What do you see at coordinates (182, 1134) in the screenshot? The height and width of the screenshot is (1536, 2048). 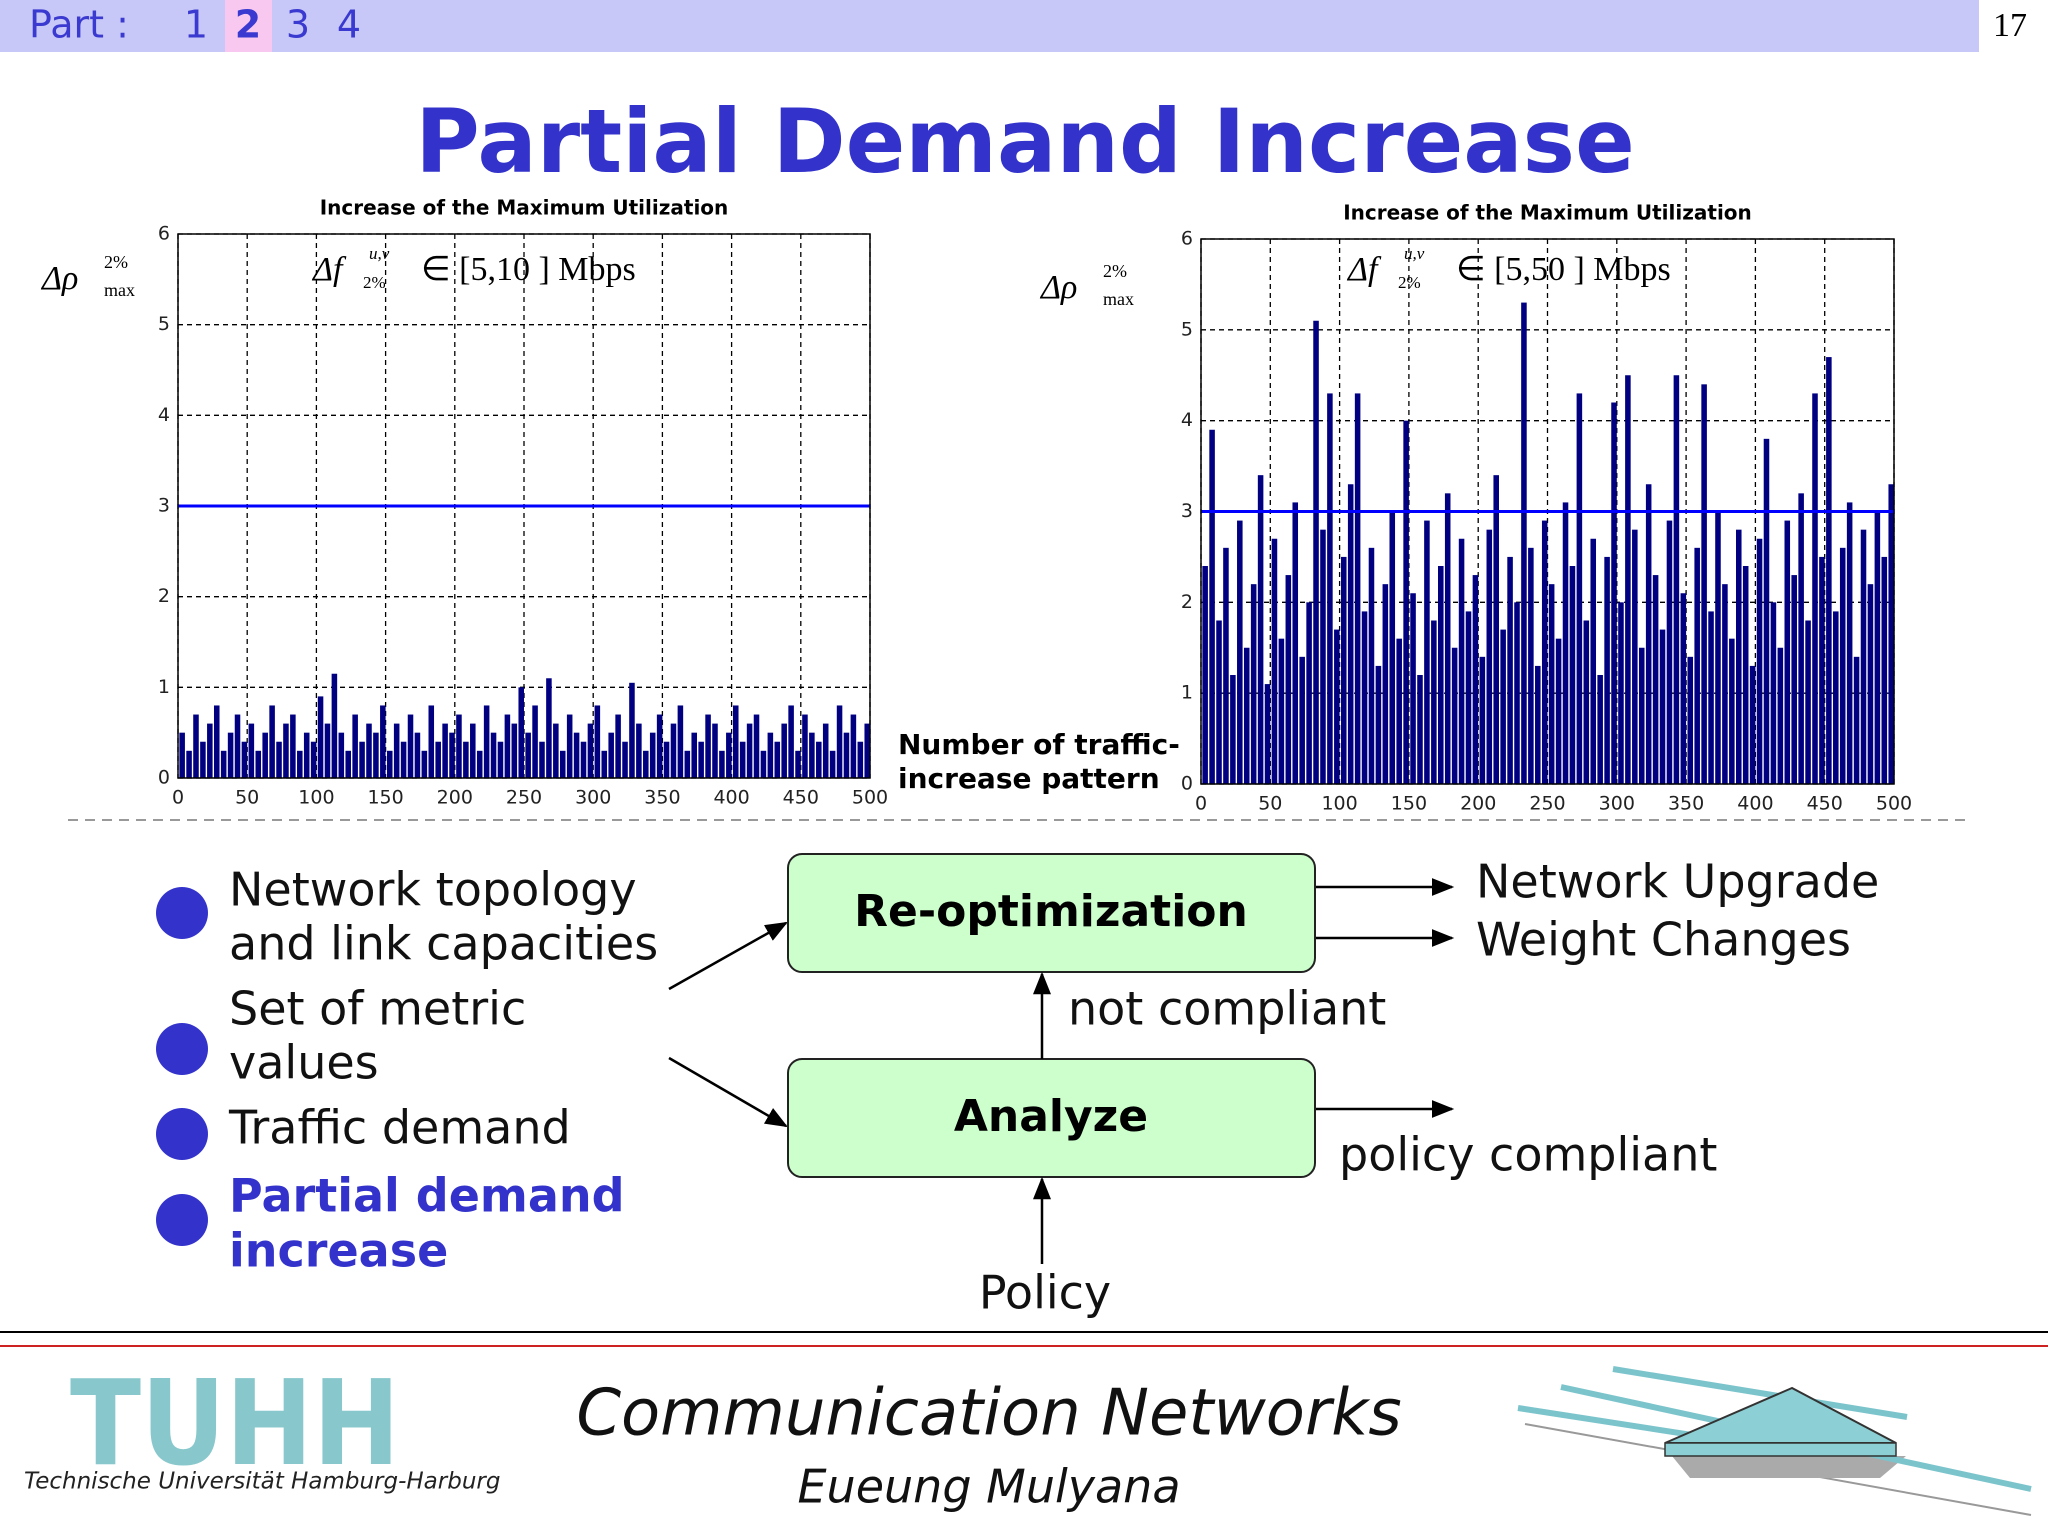 I see `bullet-dot` at bounding box center [182, 1134].